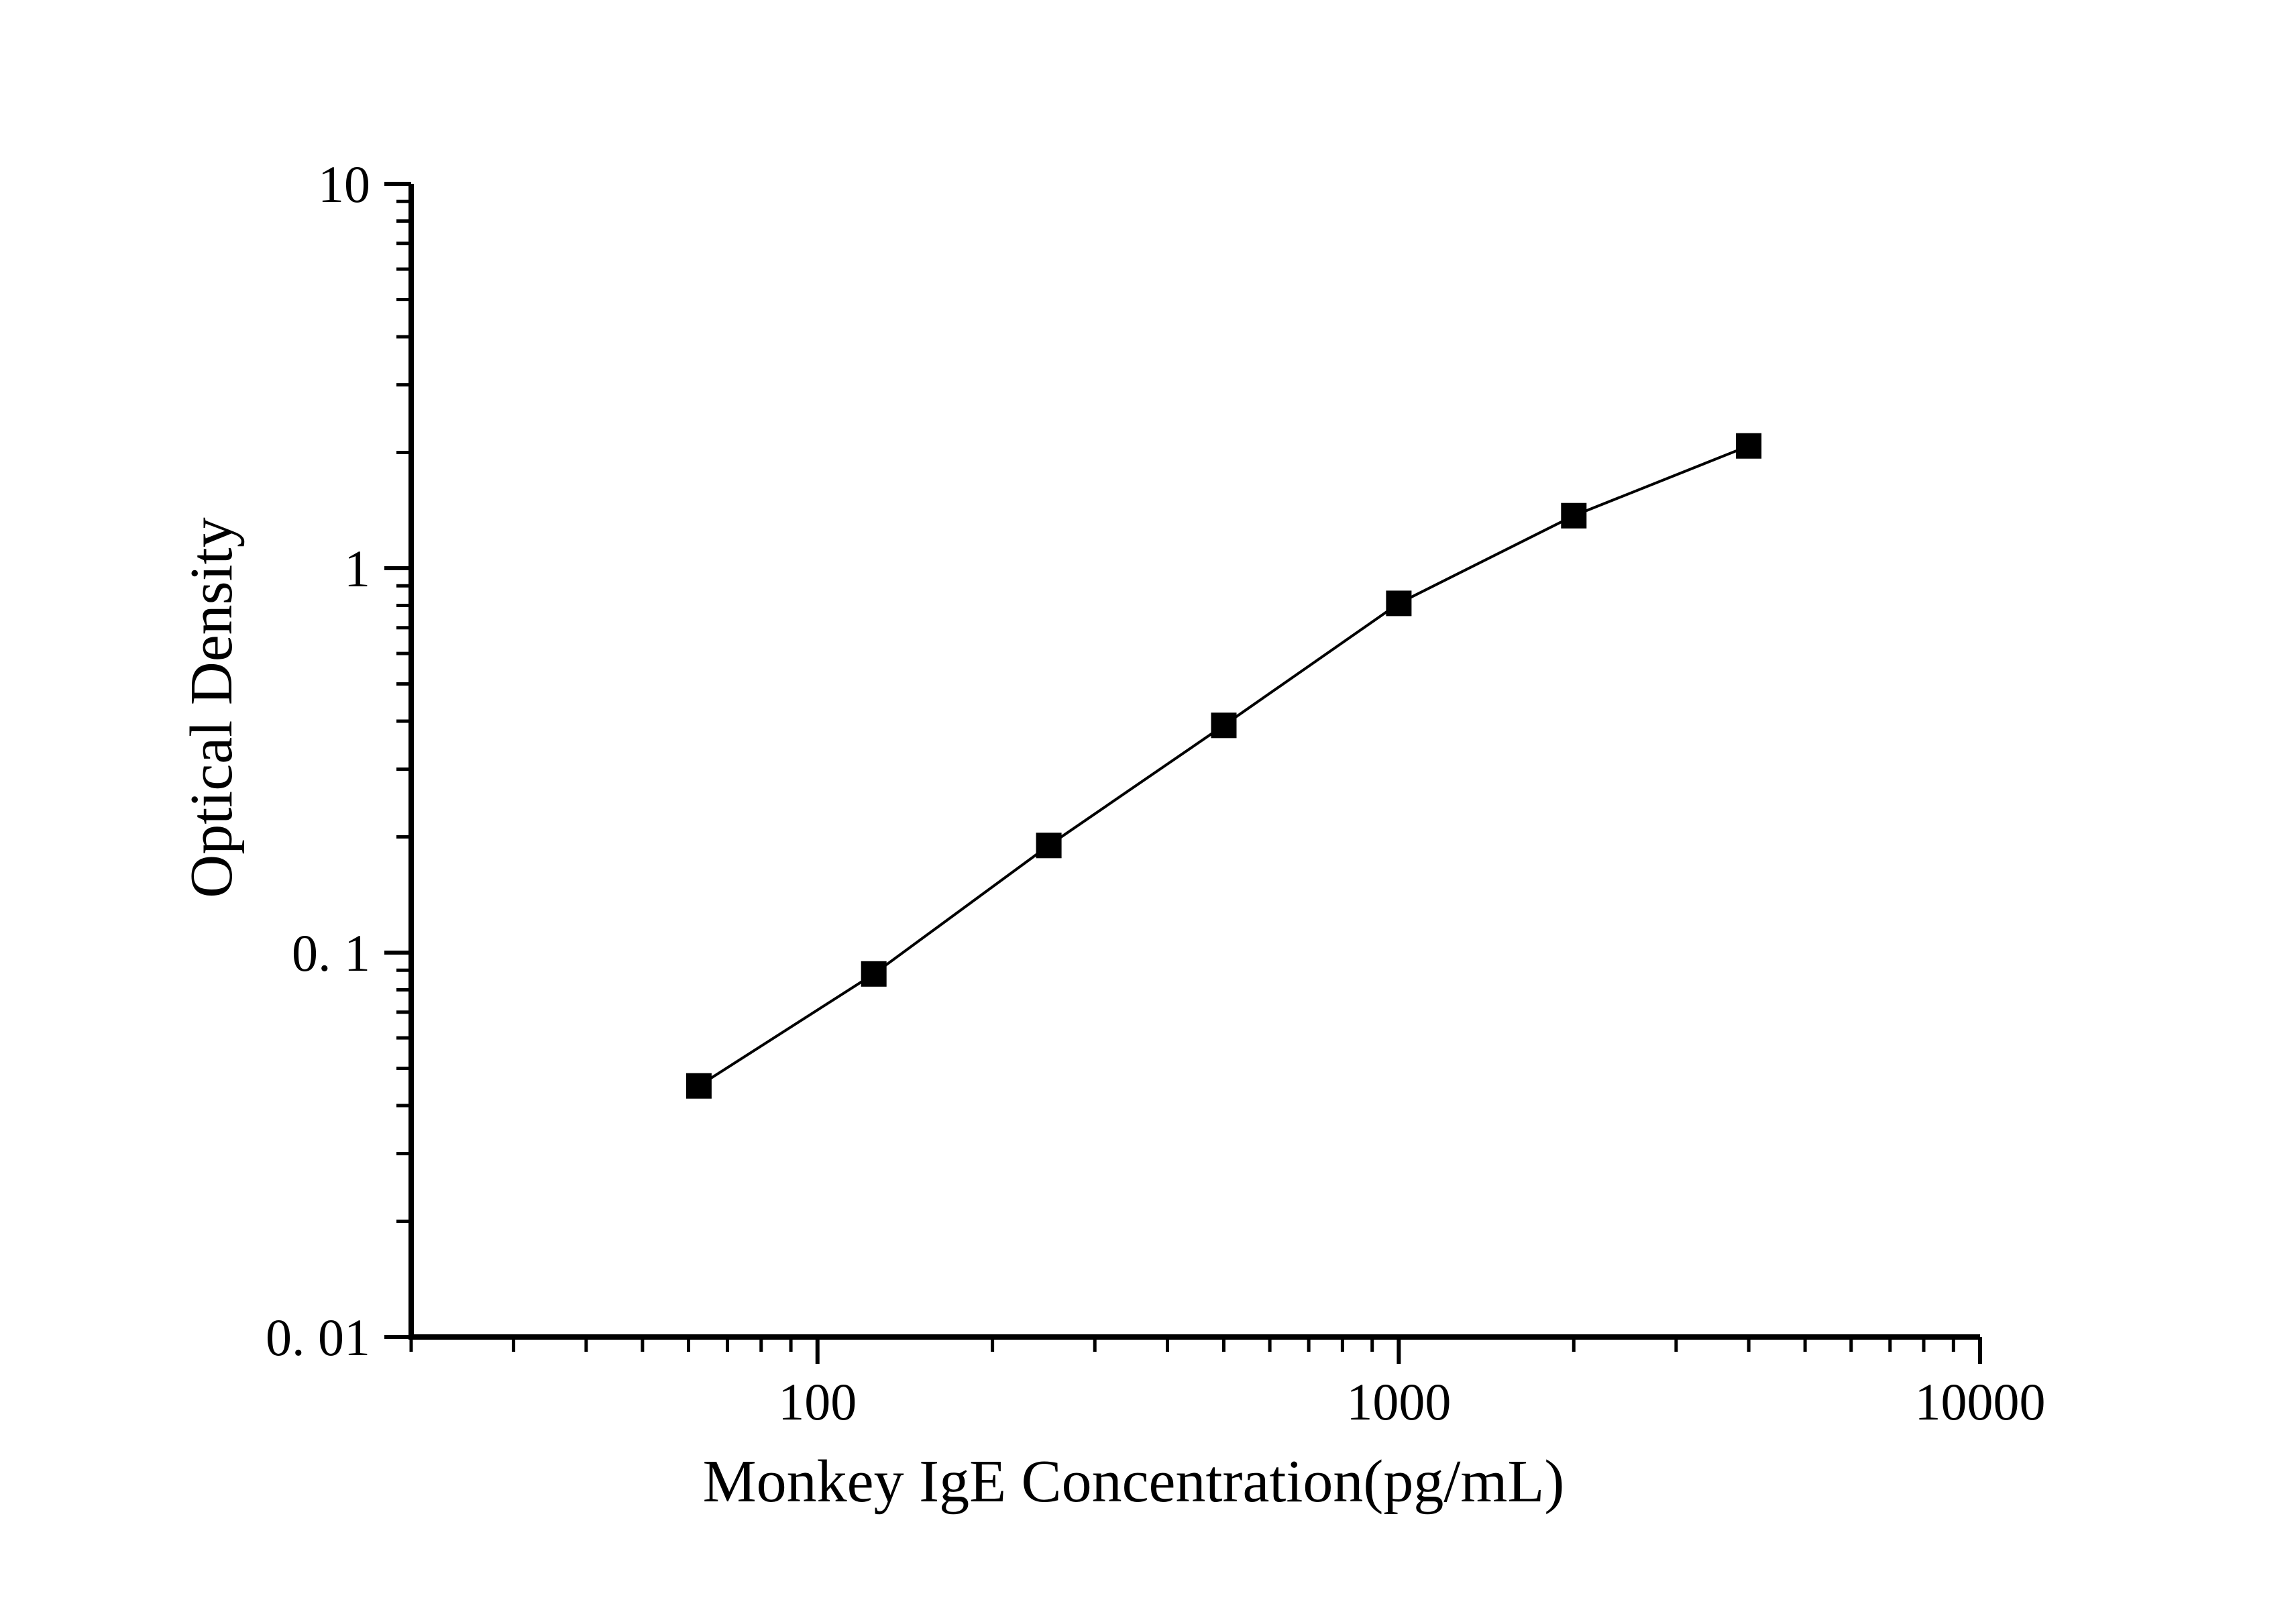 The width and height of the screenshot is (2296, 1604). I want to click on x-tick-label: 100, so click(818, 1402).